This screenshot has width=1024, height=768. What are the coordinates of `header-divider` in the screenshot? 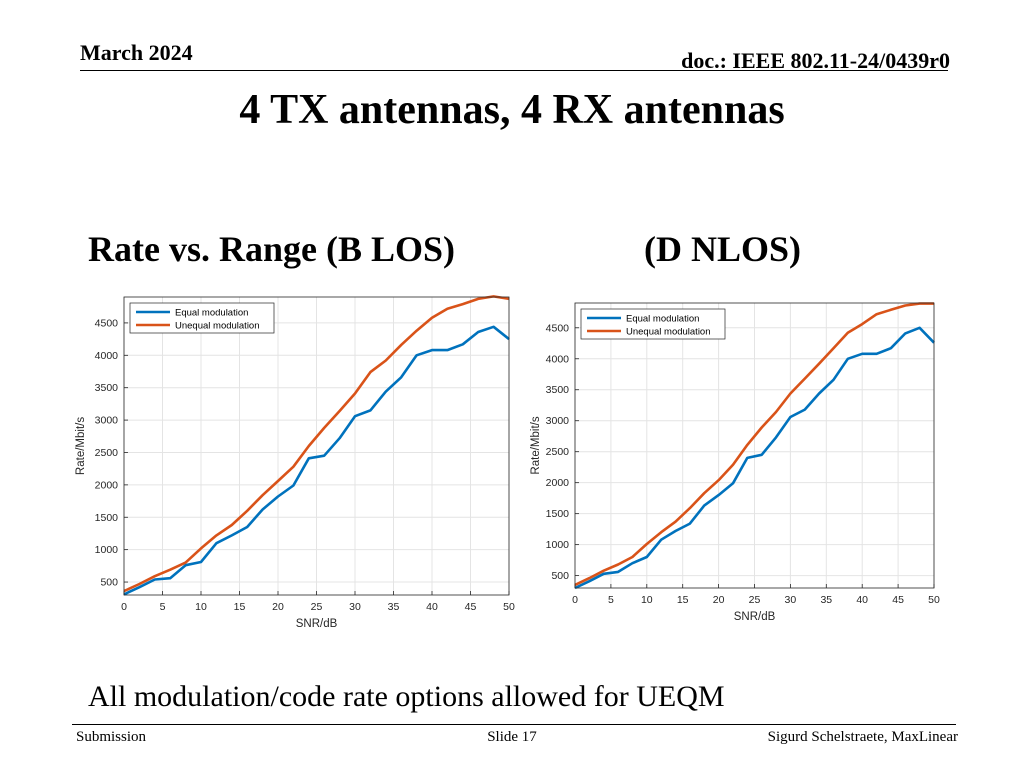 It's located at (514, 70).